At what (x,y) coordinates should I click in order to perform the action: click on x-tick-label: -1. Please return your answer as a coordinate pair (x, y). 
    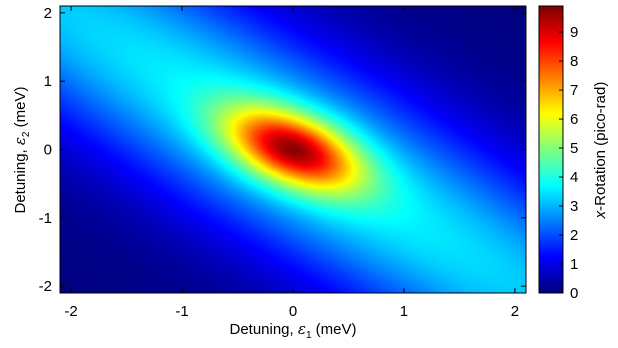
    Looking at the image, I should click on (181, 311).